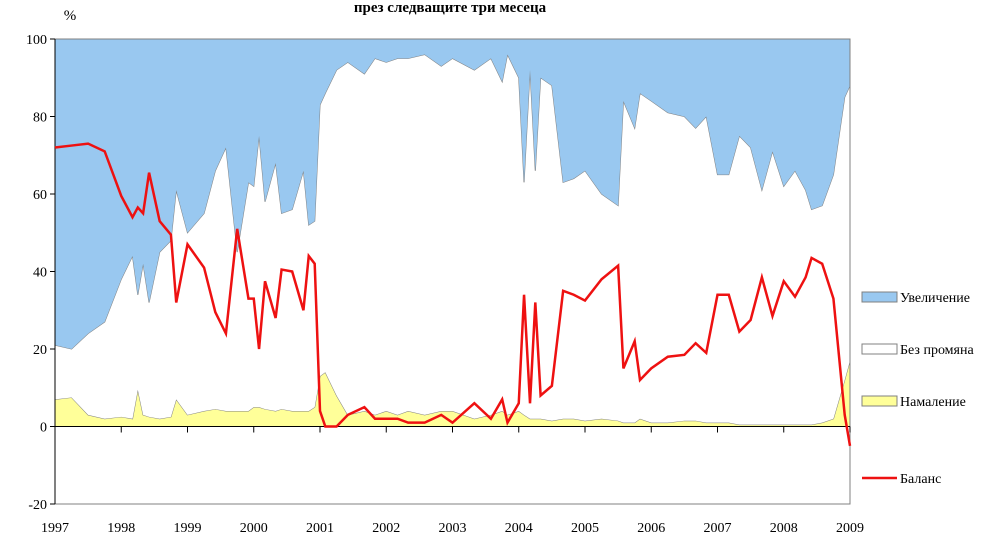  Describe the element at coordinates (937, 350) in the screenshot. I see `legend-label: Без промяна` at that location.